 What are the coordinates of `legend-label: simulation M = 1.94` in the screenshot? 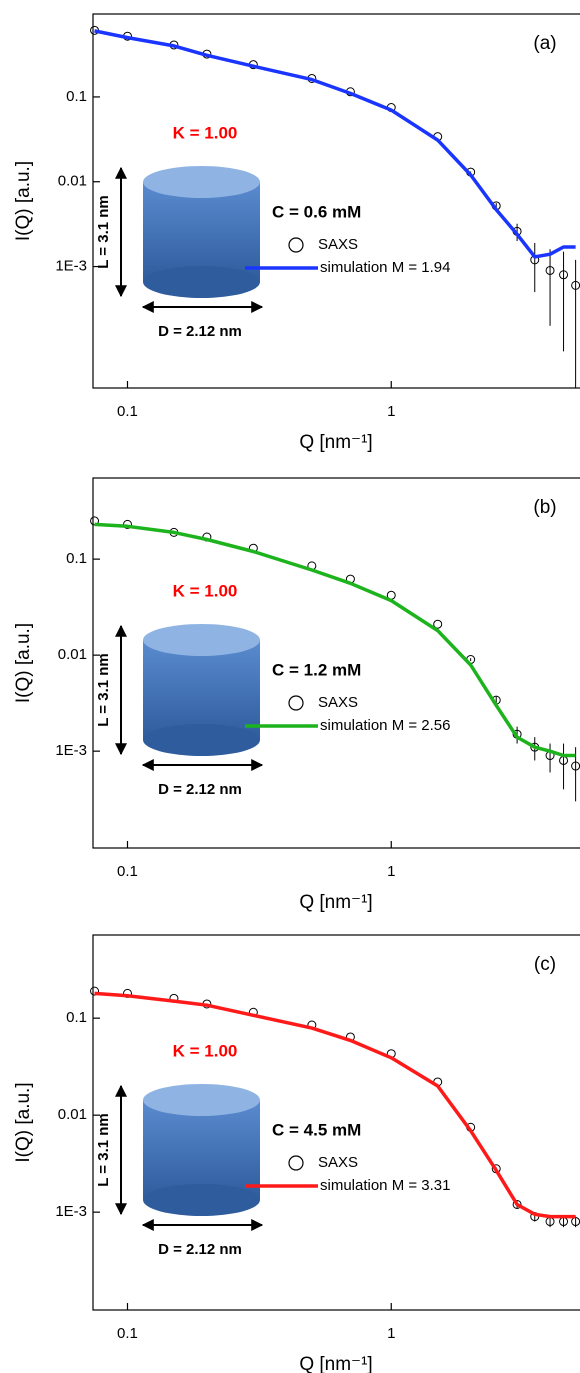 It's located at (385, 267).